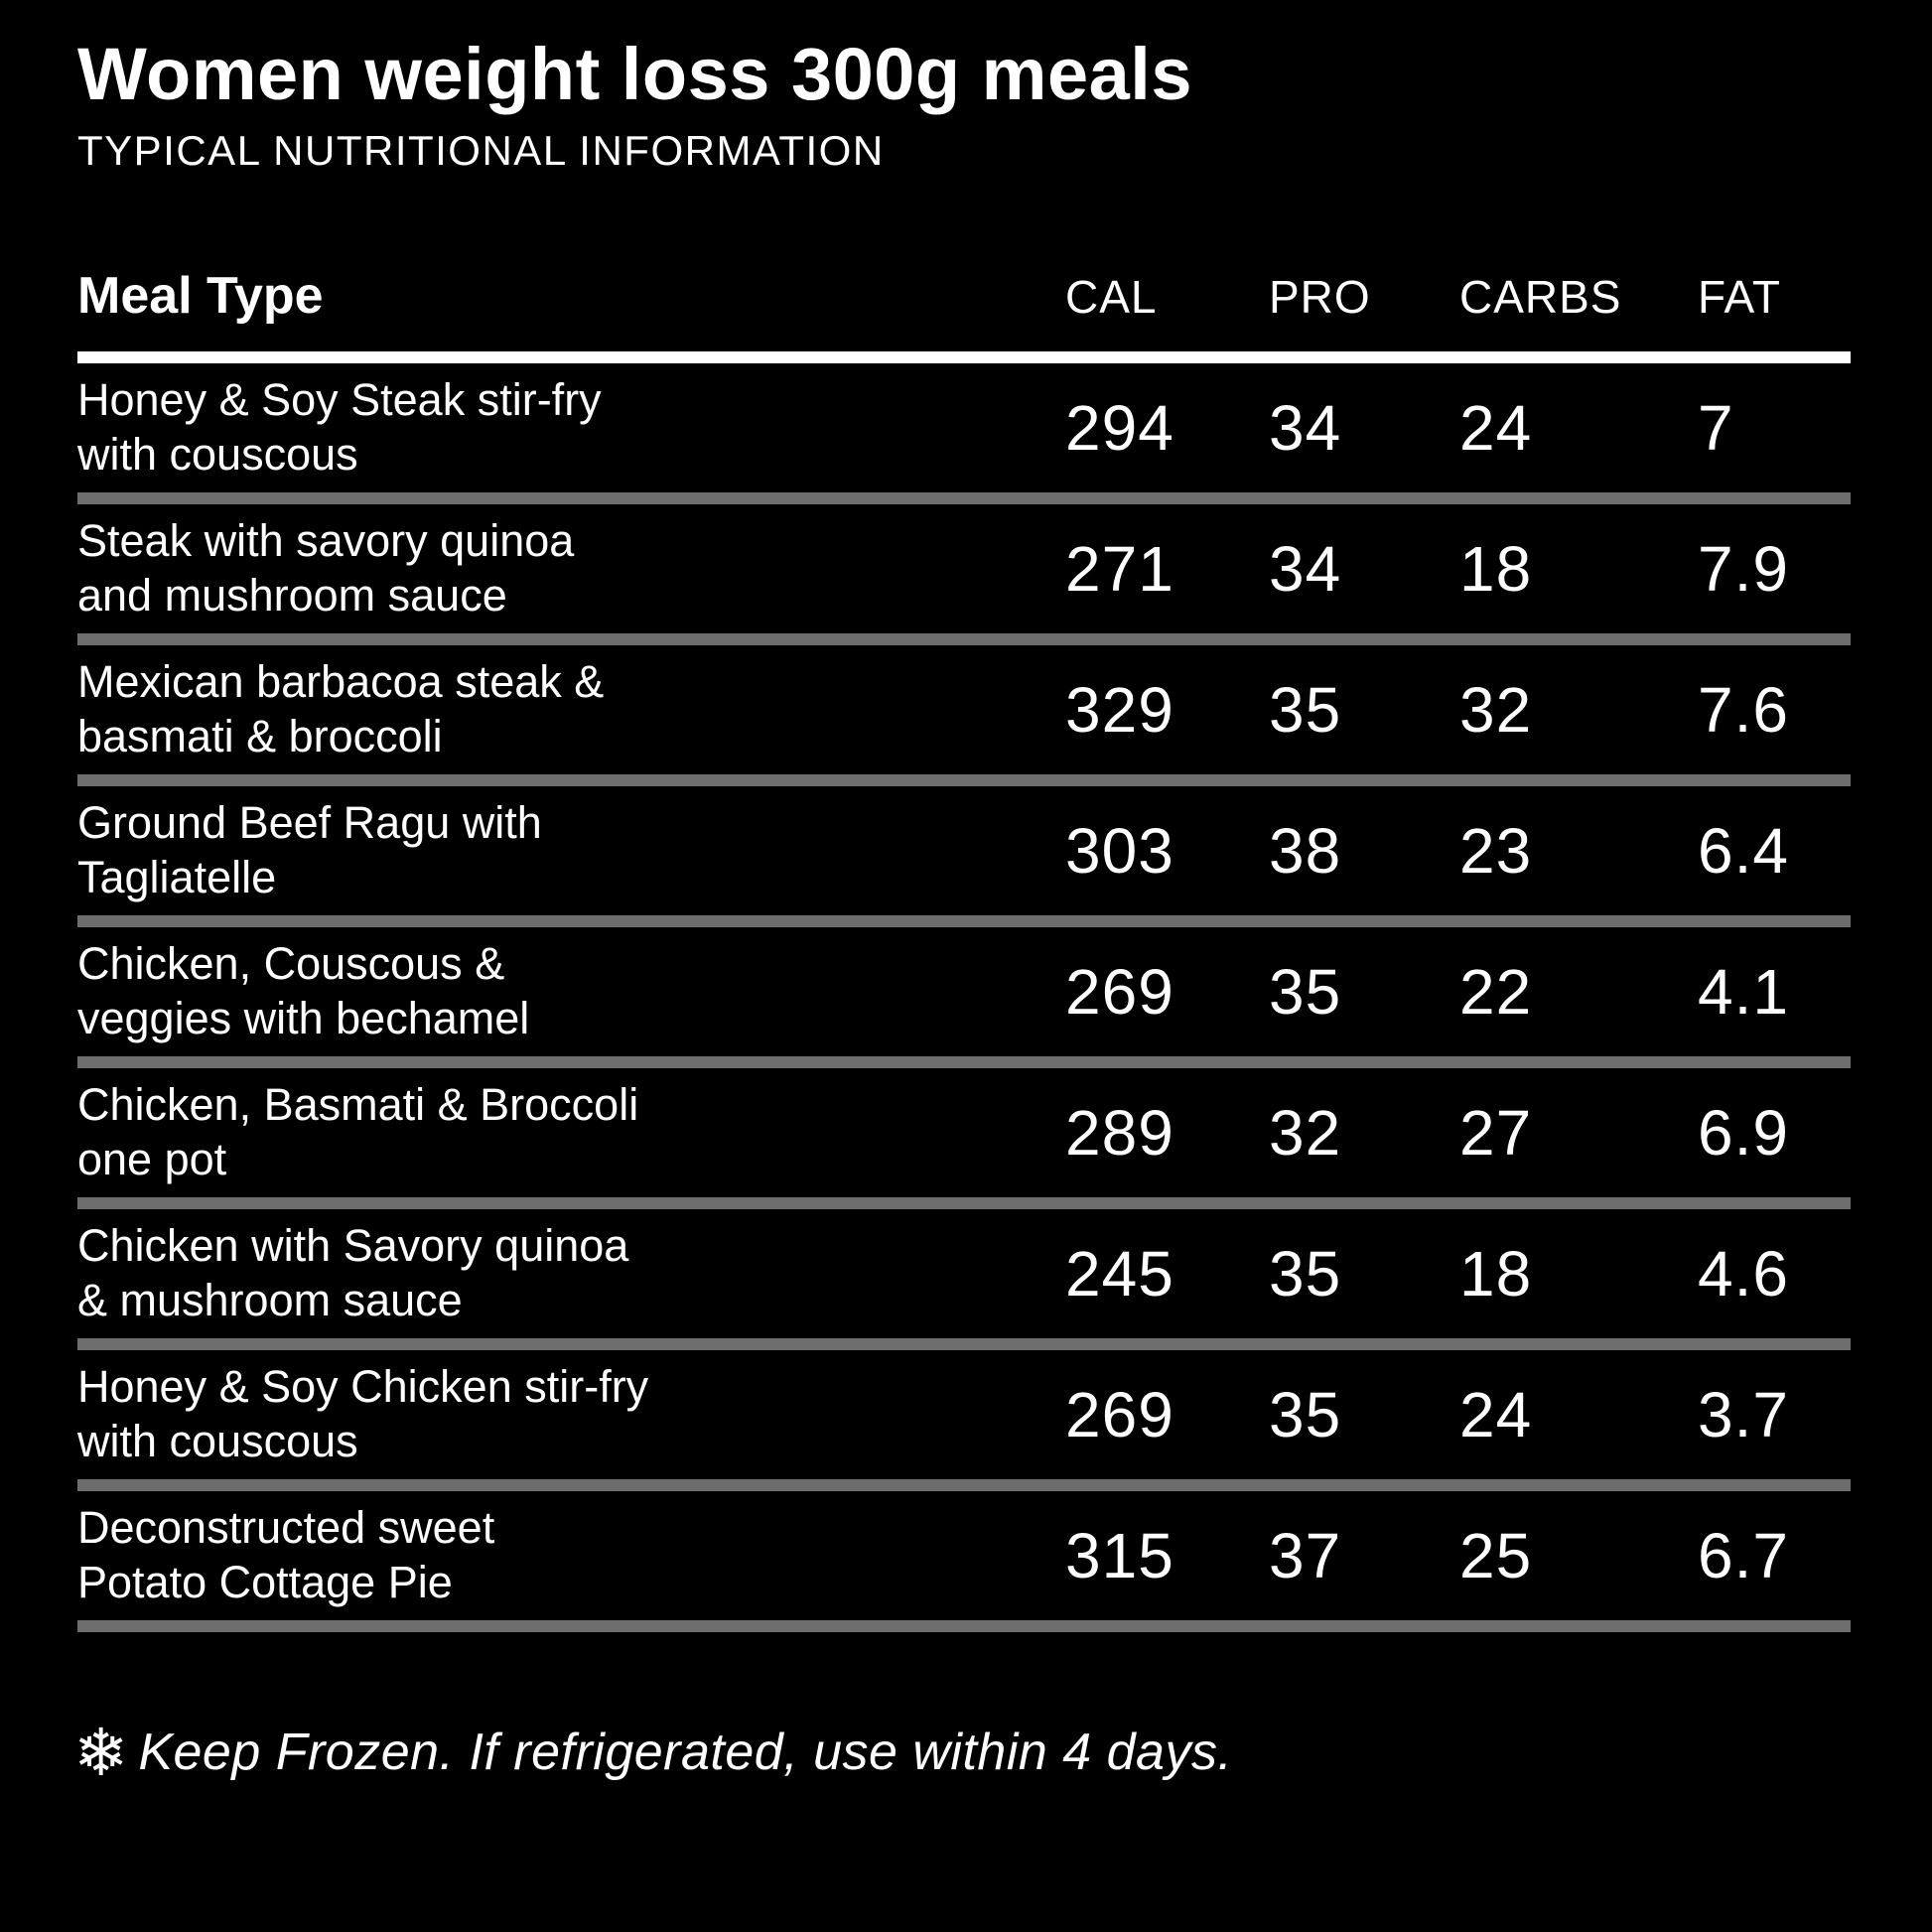 This screenshot has width=1932, height=1932. Describe the element at coordinates (571, 1132) in the screenshot. I see `meal-name: Chicken, Basmati & Broccoli one pot` at that location.